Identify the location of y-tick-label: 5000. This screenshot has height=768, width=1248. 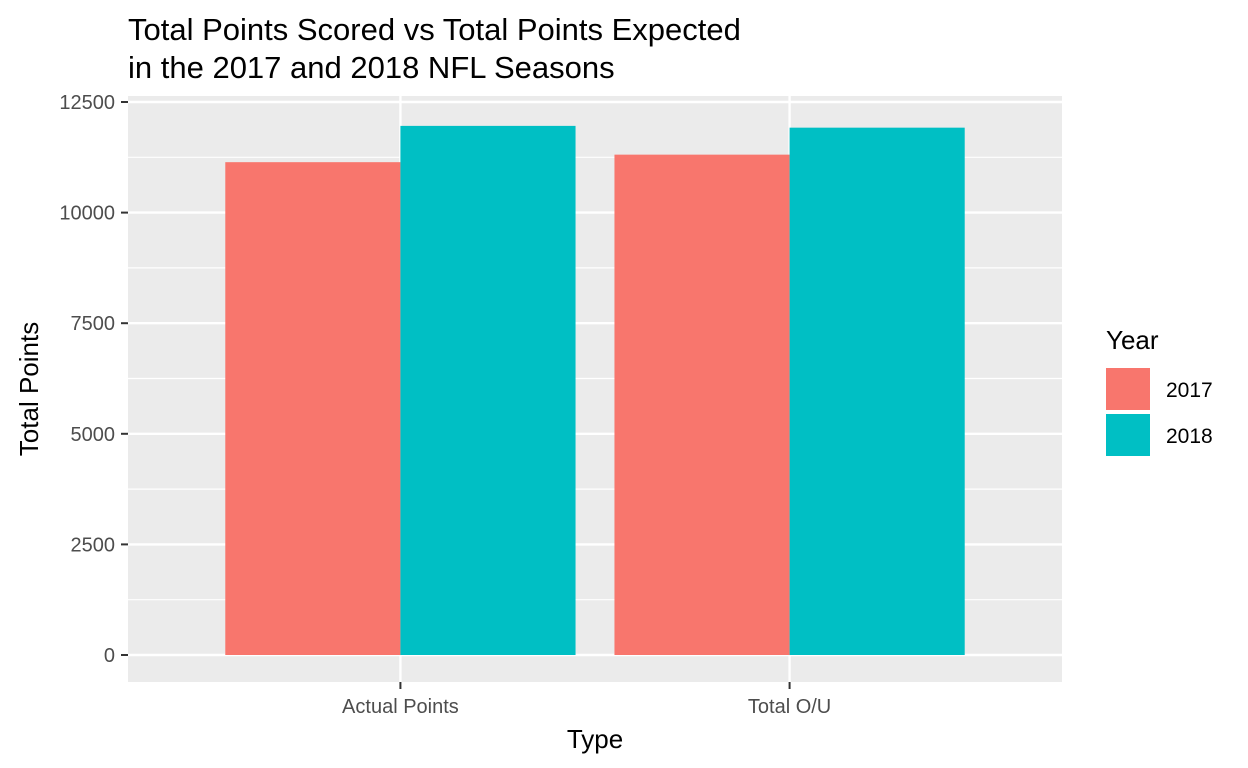
(93, 435).